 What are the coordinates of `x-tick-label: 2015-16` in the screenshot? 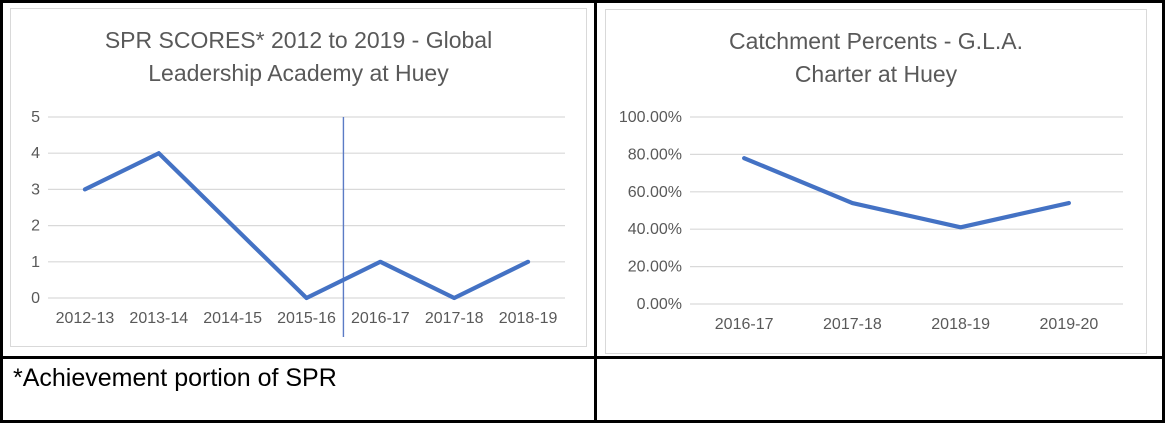 It's located at (306, 318).